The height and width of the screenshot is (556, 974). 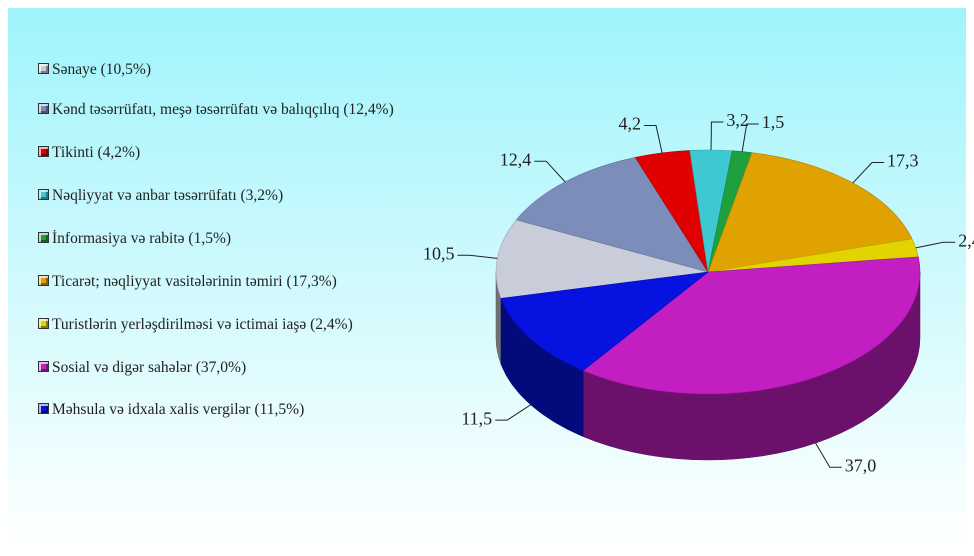 I want to click on data-label: 37,0, so click(x=861, y=465).